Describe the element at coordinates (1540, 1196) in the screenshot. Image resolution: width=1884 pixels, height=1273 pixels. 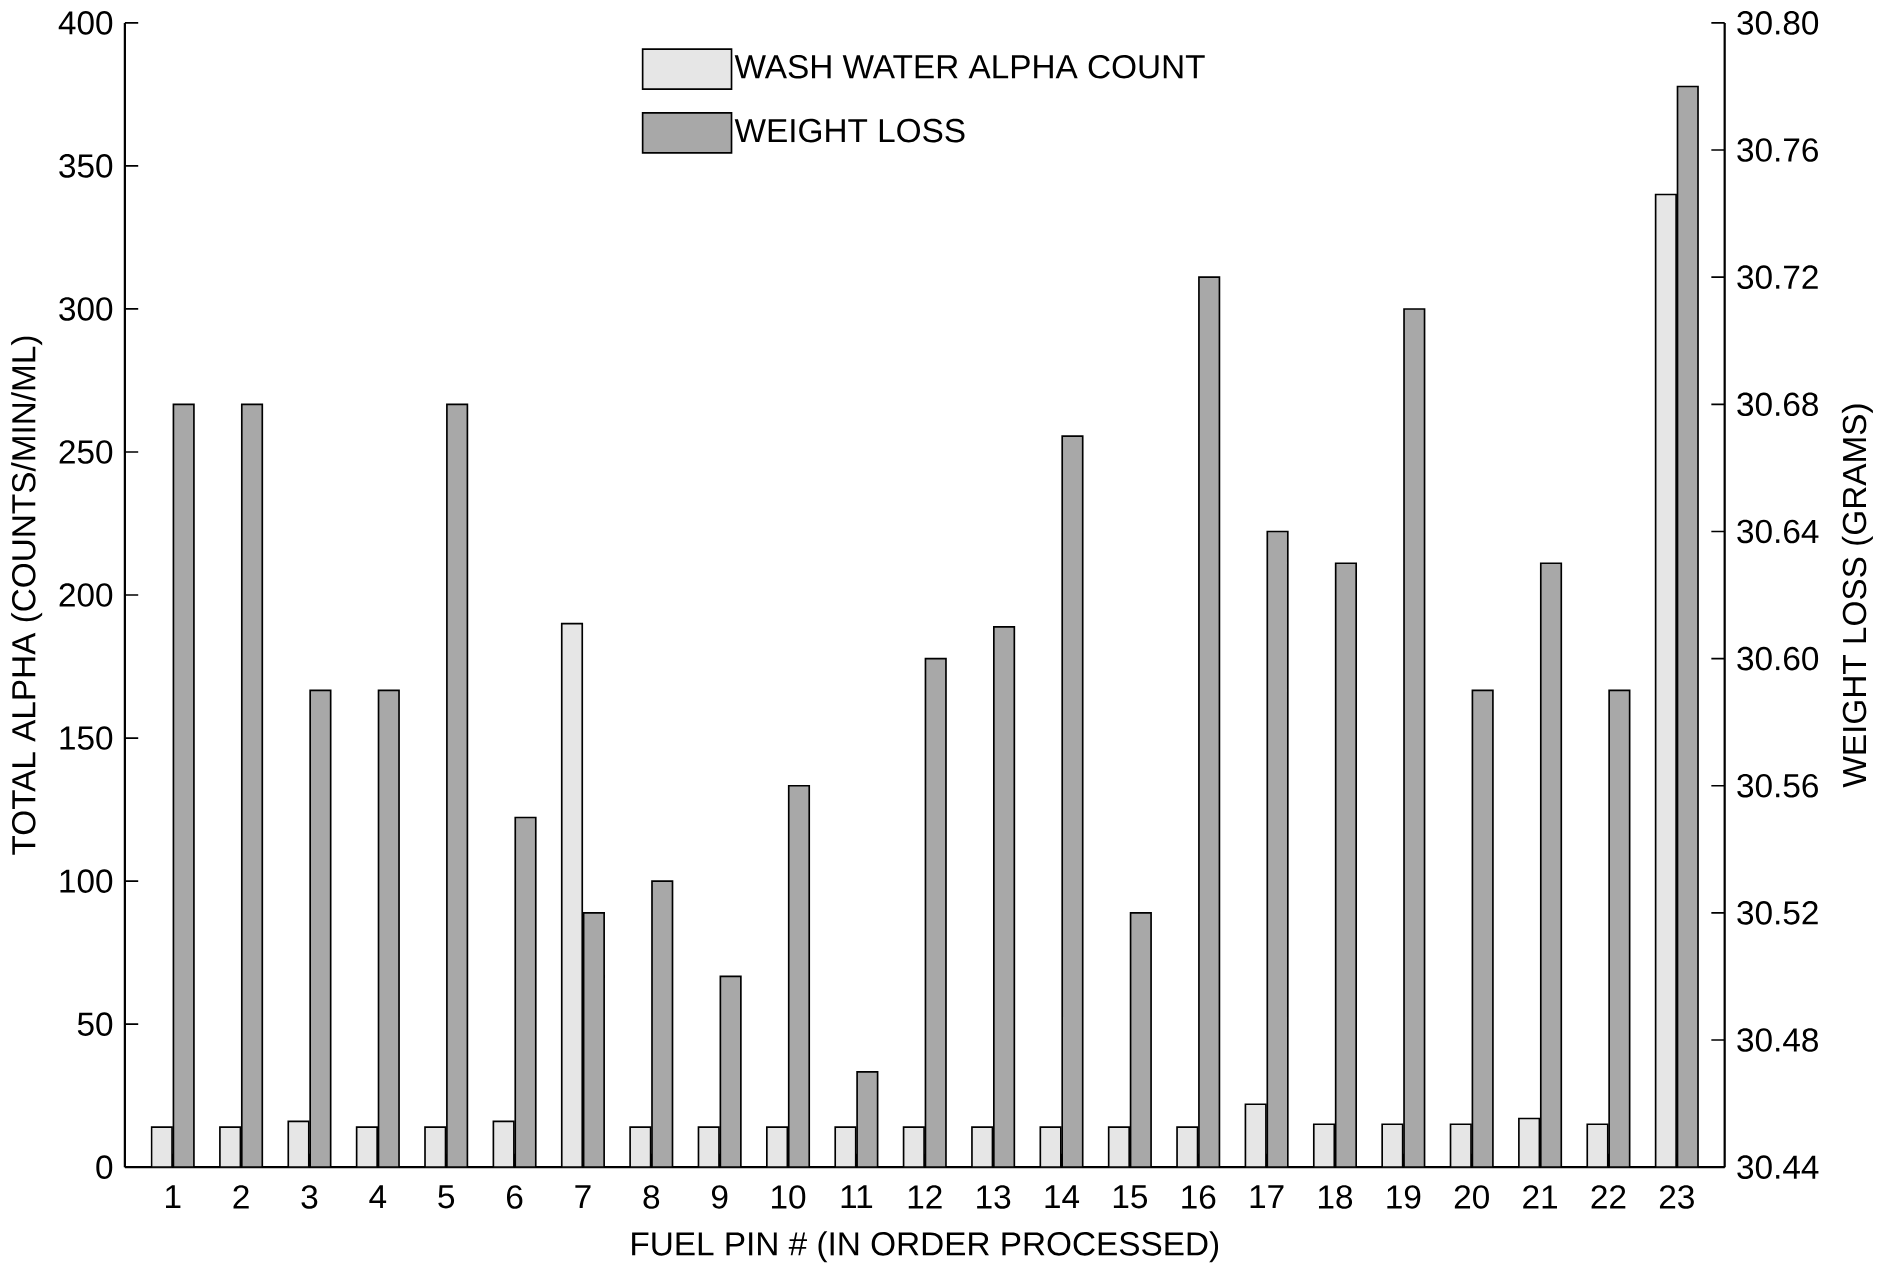
I see `x-tick-label: 21` at that location.